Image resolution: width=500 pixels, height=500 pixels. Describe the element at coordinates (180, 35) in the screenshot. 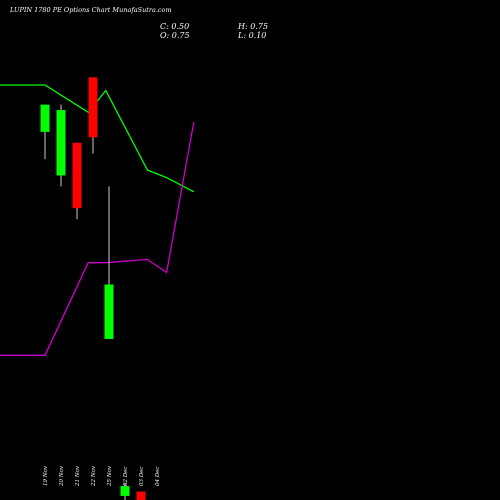

I see `open-value: 0.75` at that location.